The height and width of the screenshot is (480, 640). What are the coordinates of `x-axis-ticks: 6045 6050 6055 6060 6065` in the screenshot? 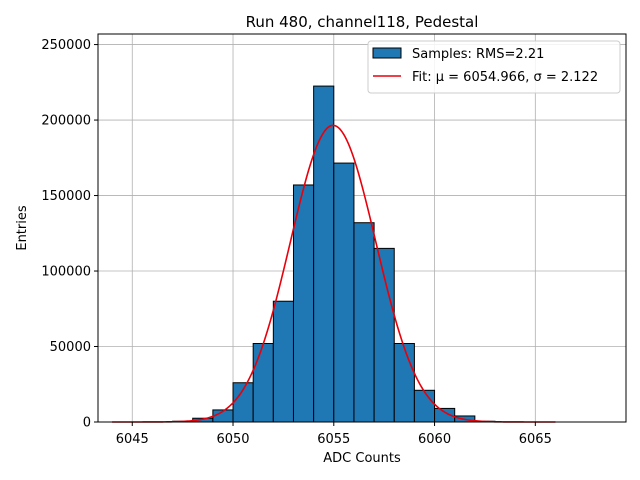 It's located at (334, 434).